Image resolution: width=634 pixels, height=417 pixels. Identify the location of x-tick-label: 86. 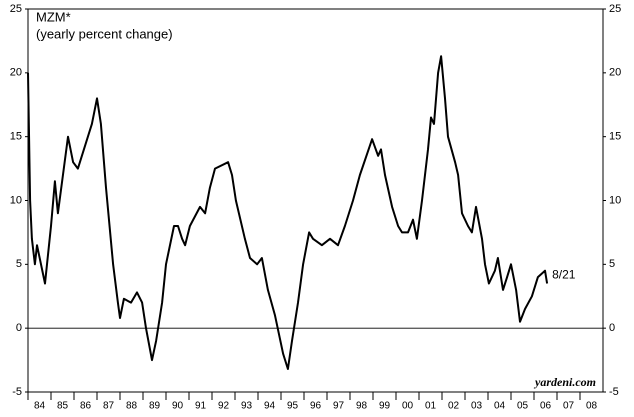
(86, 406).